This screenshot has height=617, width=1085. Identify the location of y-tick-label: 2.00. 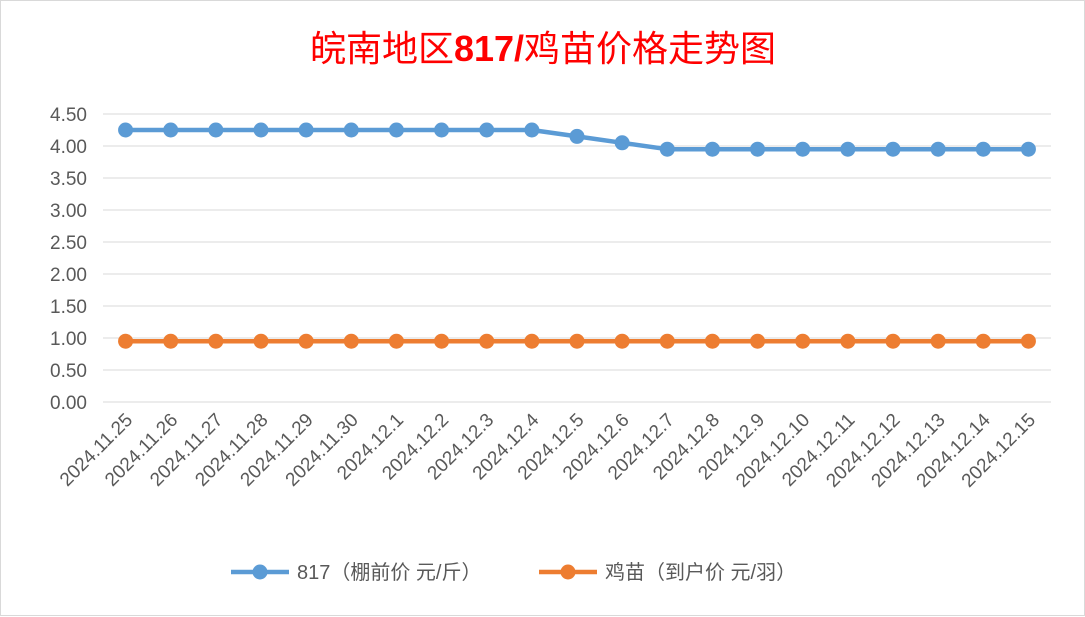
(68, 275).